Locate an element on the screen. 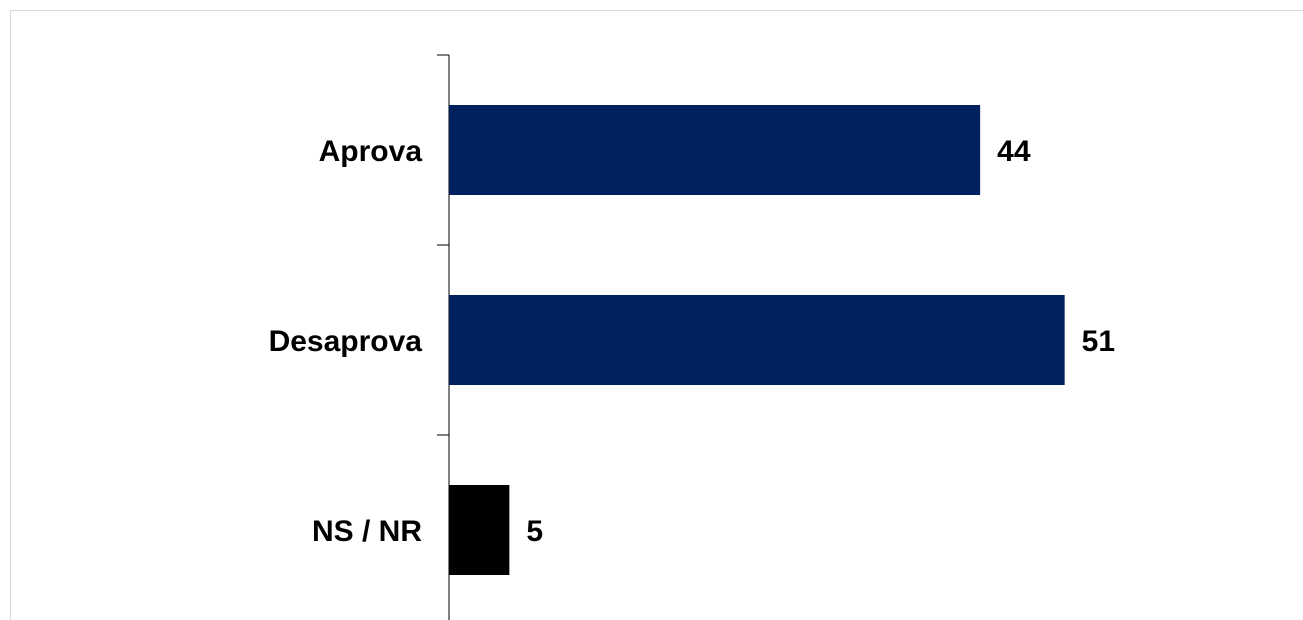 The image size is (1303, 620). category-label: Desaprova is located at coordinates (346, 341).